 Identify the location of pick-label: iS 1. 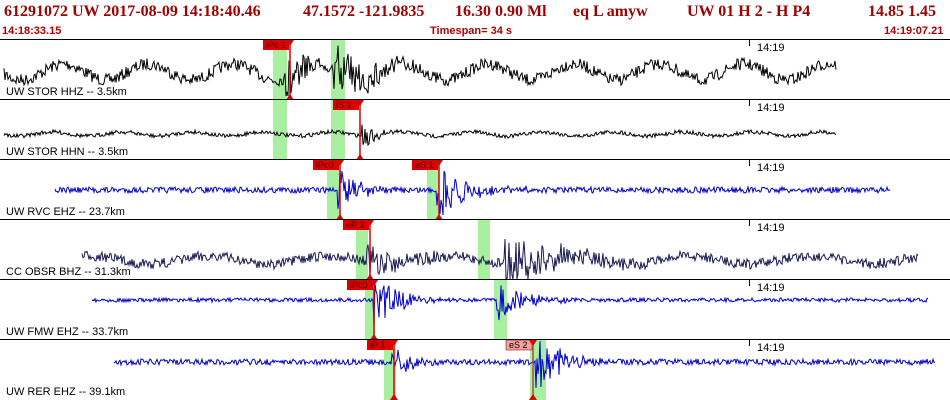
(344, 105).